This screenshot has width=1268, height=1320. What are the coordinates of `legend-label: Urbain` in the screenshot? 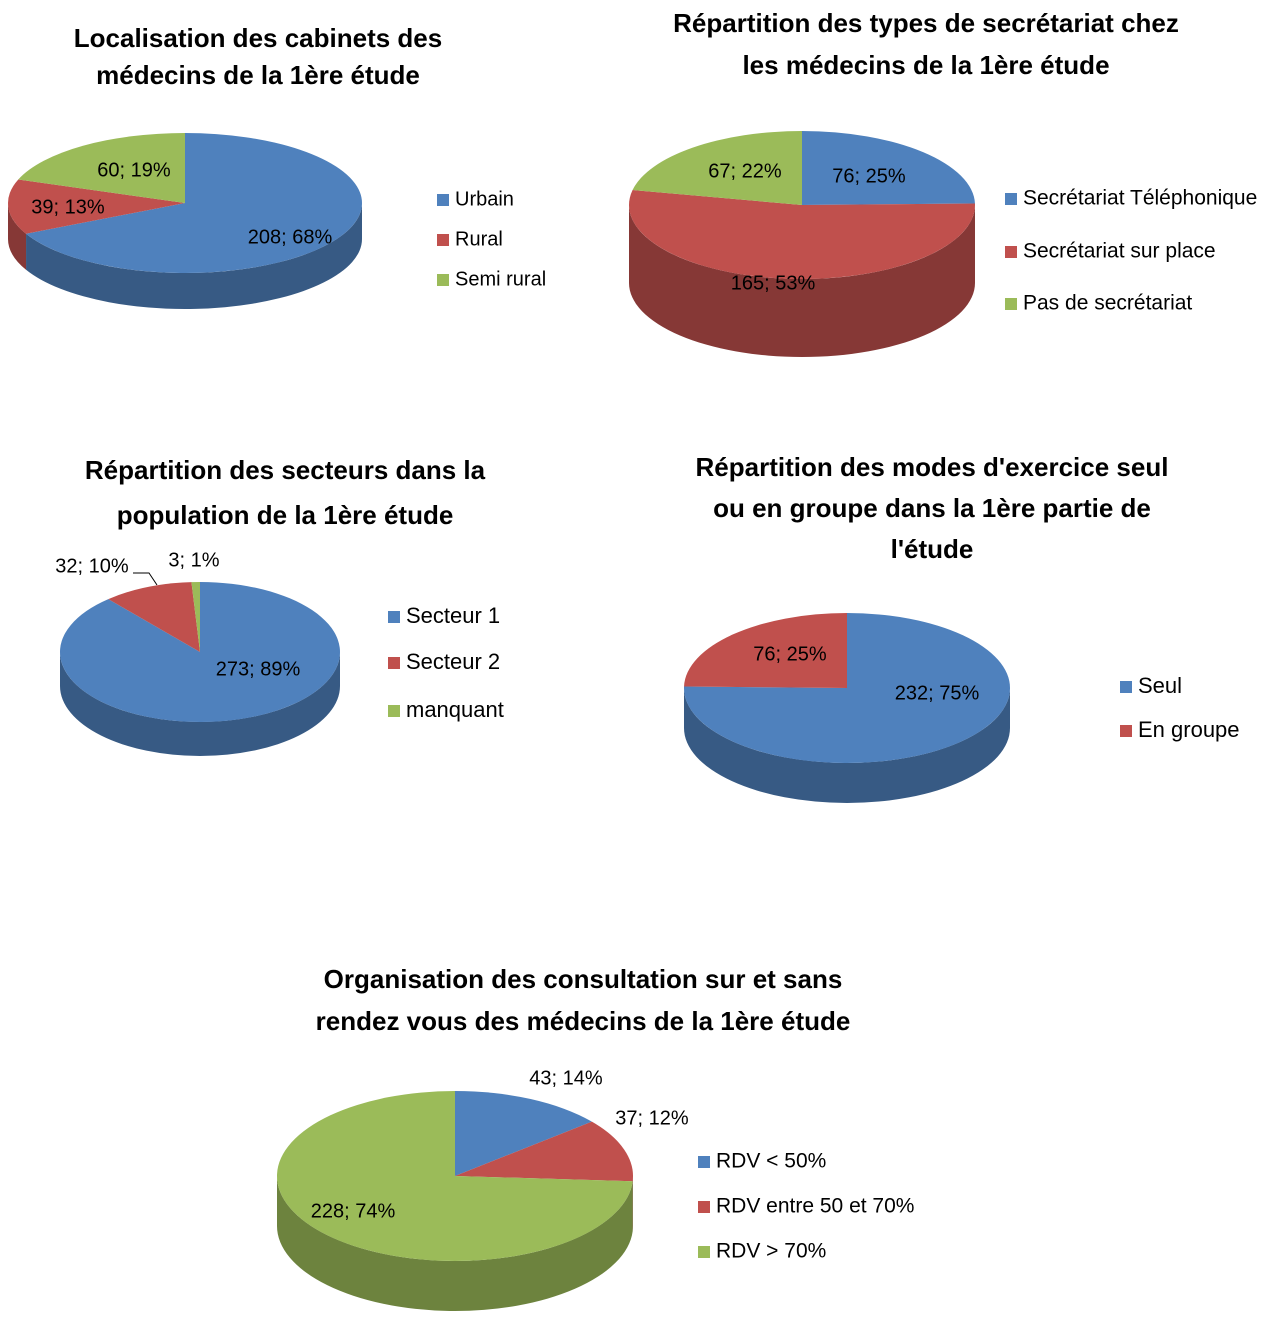 It's located at (484, 199).